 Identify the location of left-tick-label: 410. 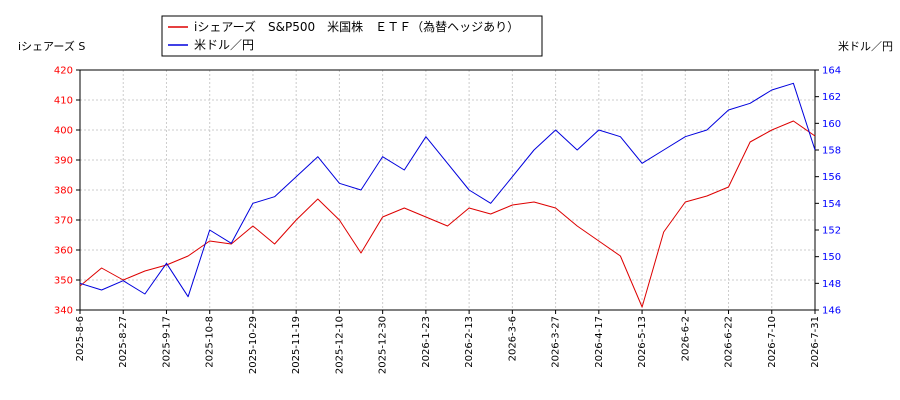
(63, 101).